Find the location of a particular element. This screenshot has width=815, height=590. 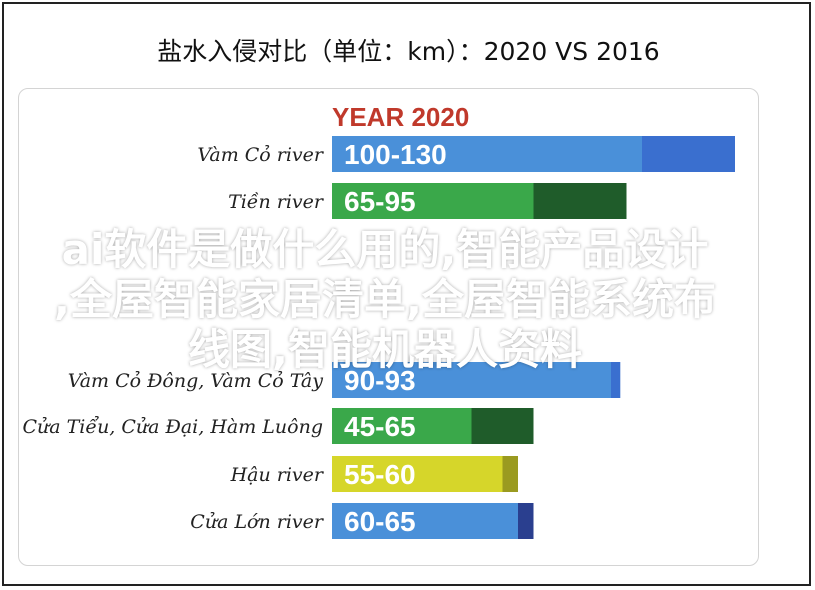

category-label-0: Vàm Cỏ river is located at coordinates (261, 155).